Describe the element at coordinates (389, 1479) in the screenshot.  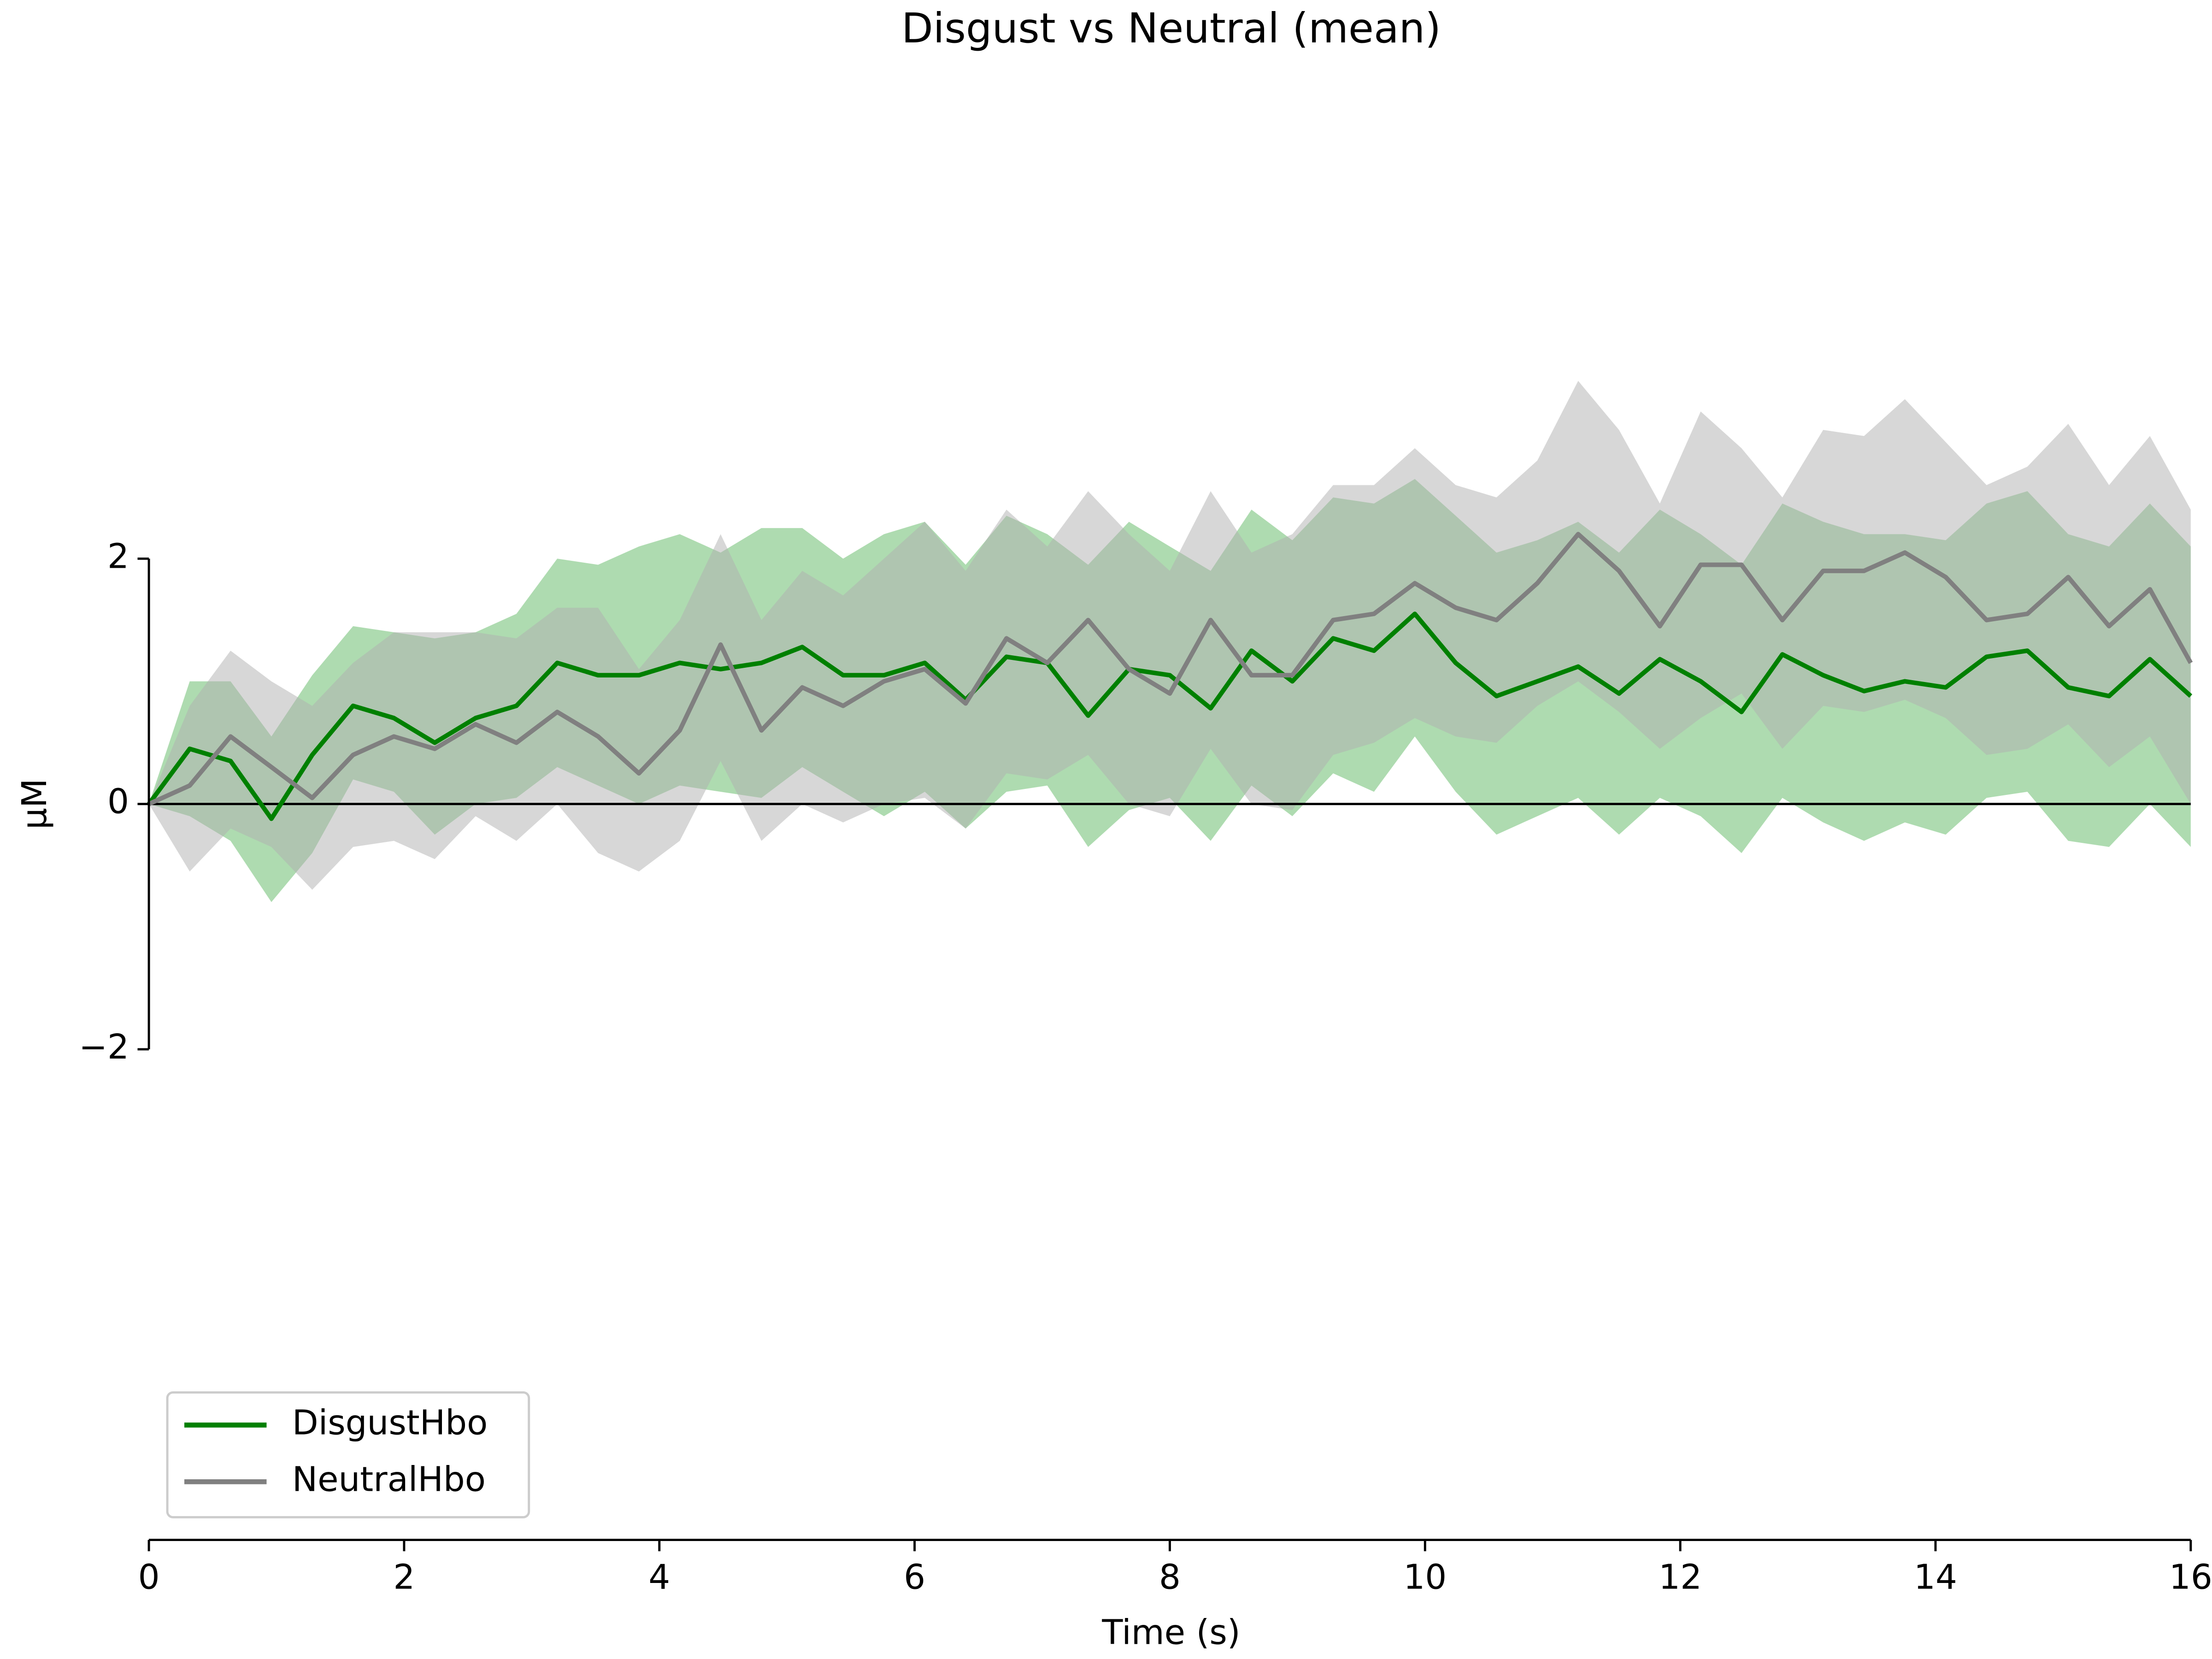
I see `legend-label: NeutralHbo` at that location.